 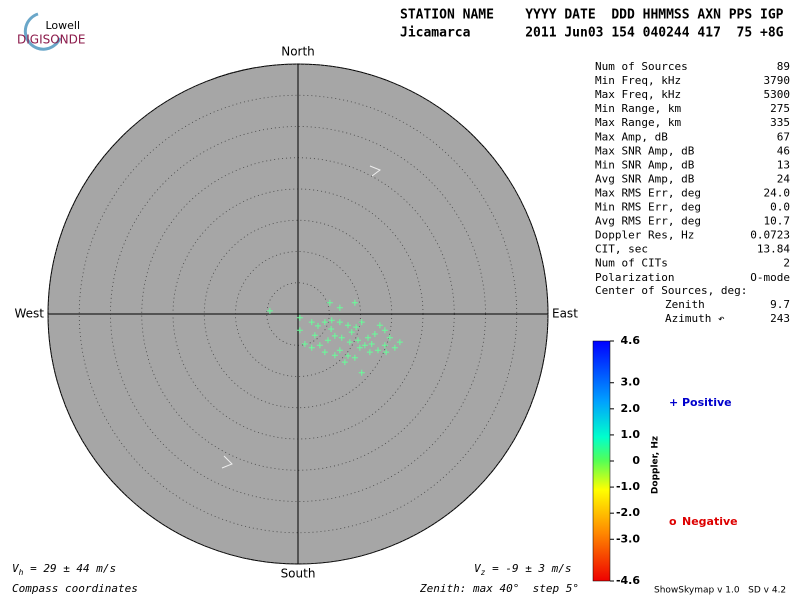 I want to click on colorbar-tick-label: 1.0, so click(x=631, y=434).